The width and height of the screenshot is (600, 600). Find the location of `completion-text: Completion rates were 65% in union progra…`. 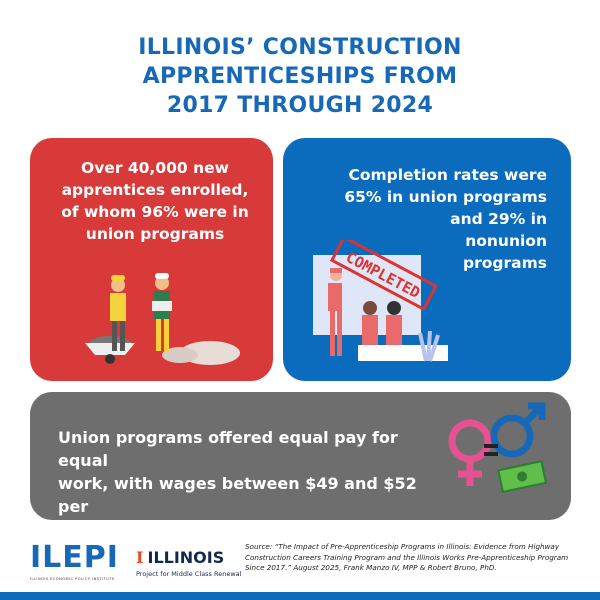

completion-text: Completion rates were 65% in union progra… is located at coordinates (427, 219).